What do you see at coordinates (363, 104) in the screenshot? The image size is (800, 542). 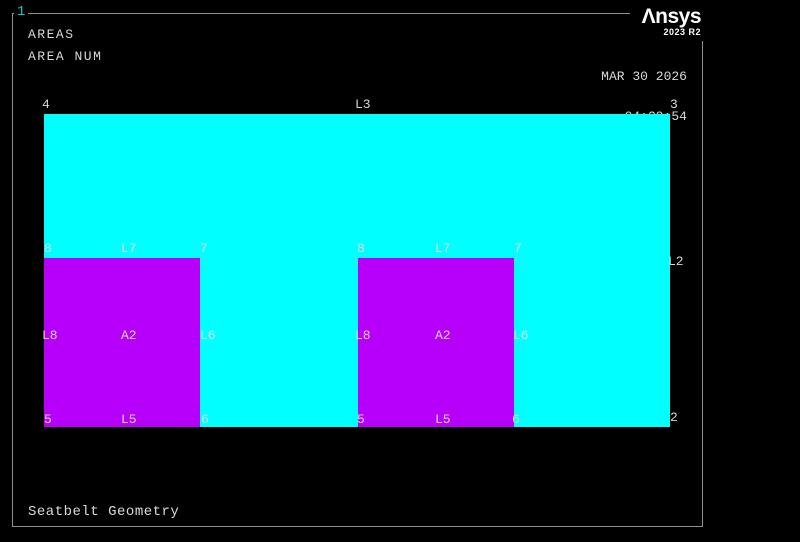 I see `line-label-L3: L3` at bounding box center [363, 104].